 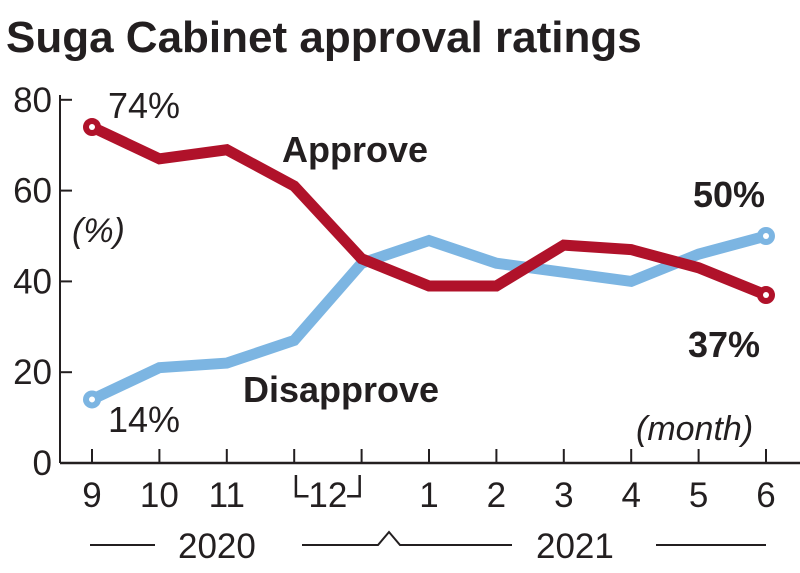 What do you see at coordinates (724, 344) in the screenshot?
I see `label-approve-end: 37%` at bounding box center [724, 344].